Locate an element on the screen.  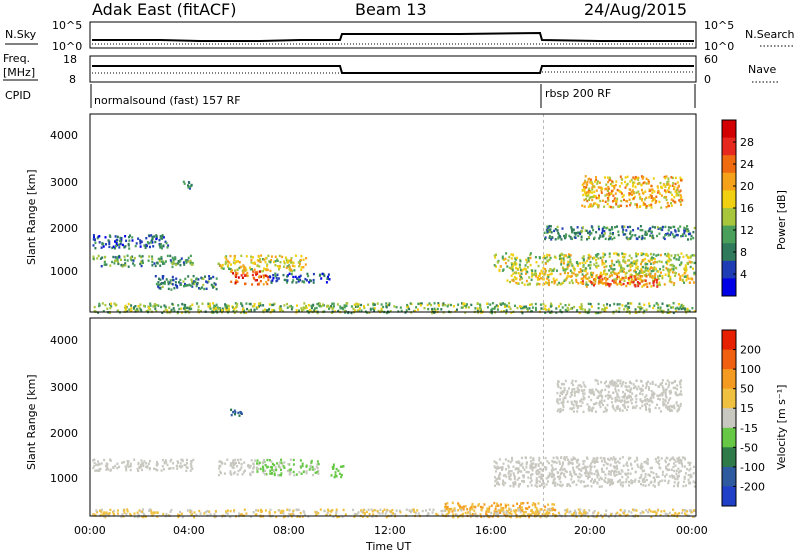
velocity-y-tick-1000: 1000 is located at coordinates (64, 478).